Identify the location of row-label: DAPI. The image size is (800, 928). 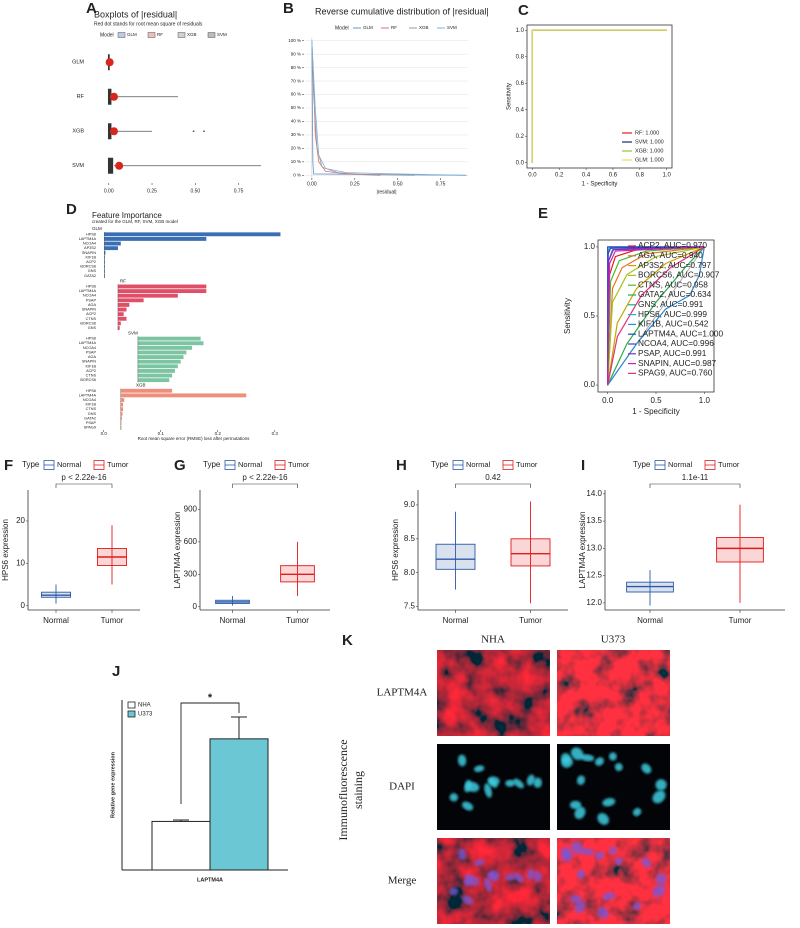
(402, 787).